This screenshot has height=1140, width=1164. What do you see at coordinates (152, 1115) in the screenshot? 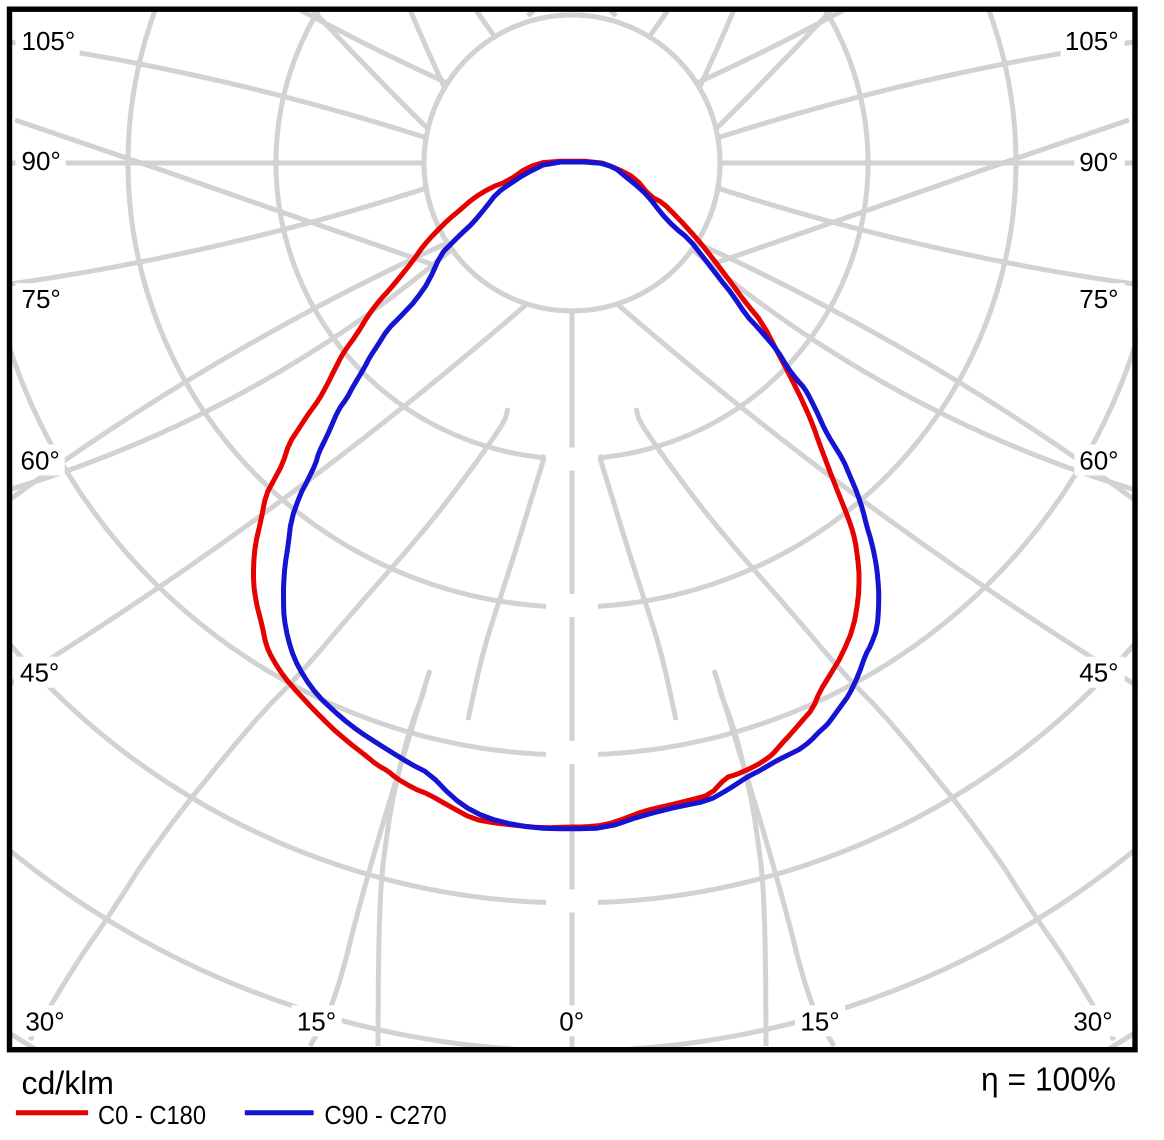
I see `svg-text: C0 - C180` at bounding box center [152, 1115].